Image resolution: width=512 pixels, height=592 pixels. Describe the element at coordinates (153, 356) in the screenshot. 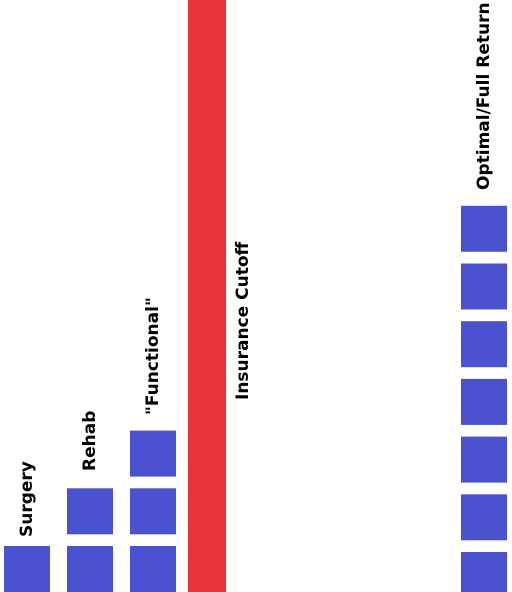

I see `column-label: "Functional"` at that location.